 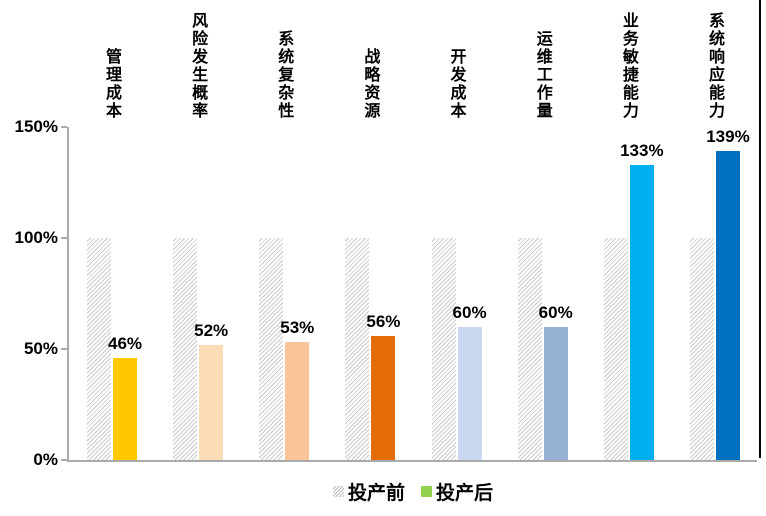 What do you see at coordinates (376, 493) in the screenshot?
I see `legend-label-before: 投产前` at bounding box center [376, 493].